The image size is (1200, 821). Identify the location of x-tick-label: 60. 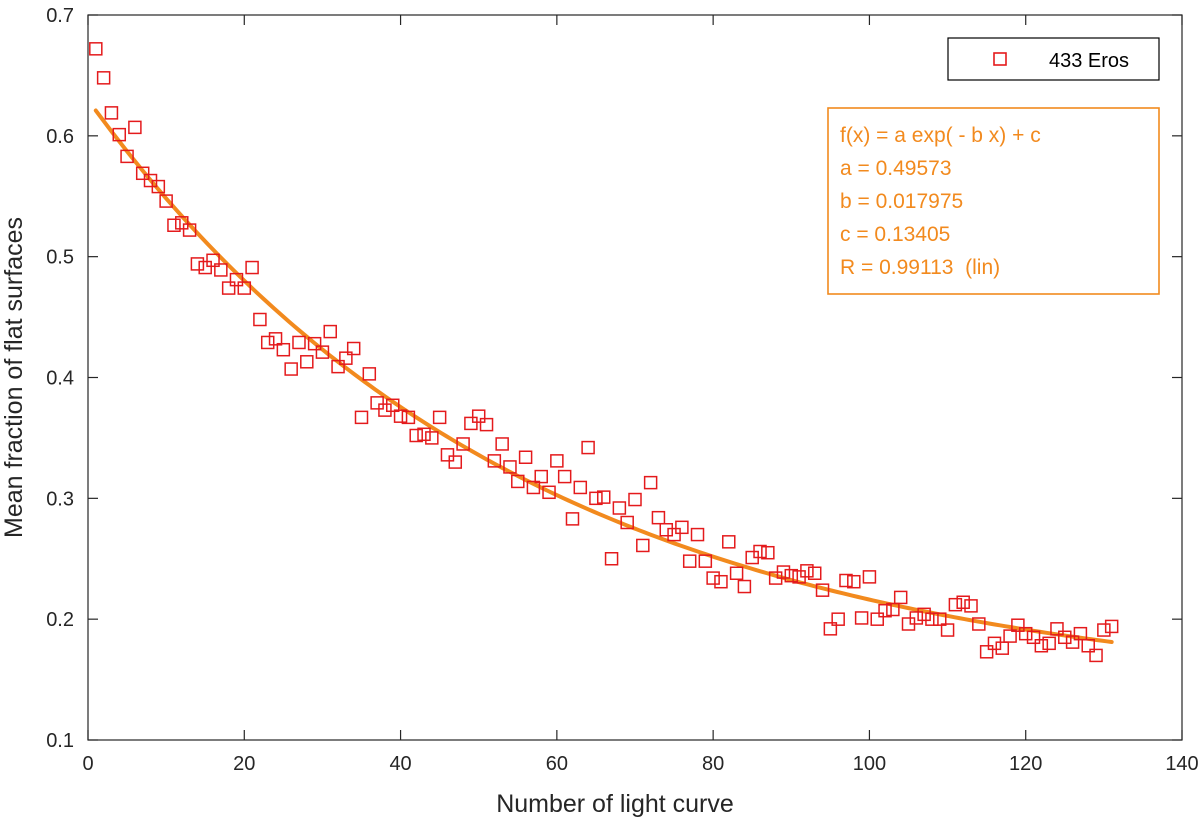
(557, 764).